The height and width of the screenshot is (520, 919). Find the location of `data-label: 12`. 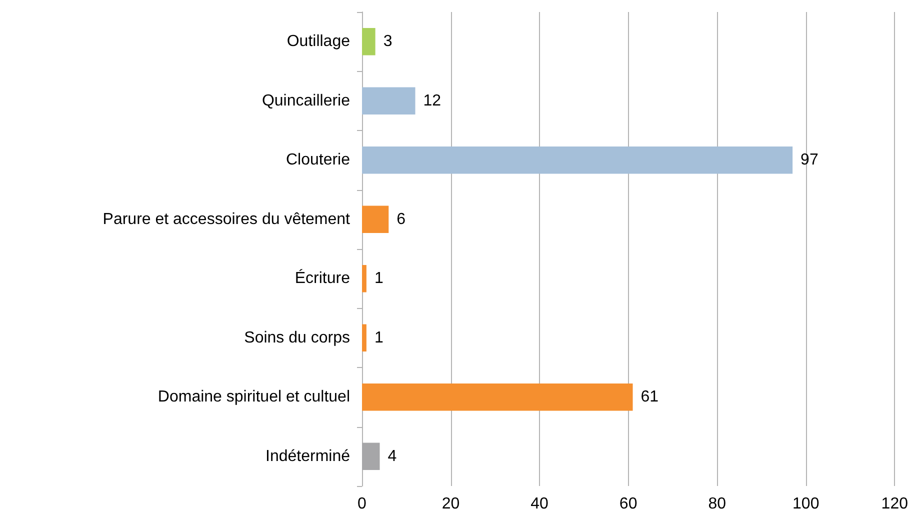

data-label: 12 is located at coordinates (432, 101).